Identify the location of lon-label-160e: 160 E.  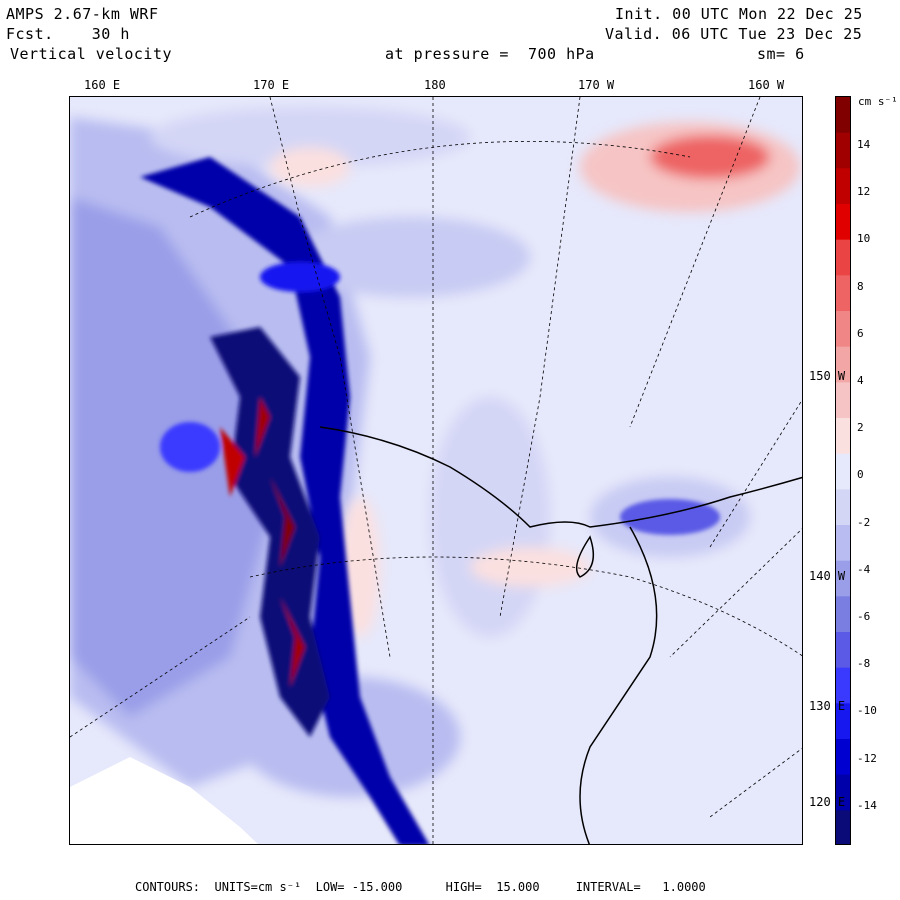
(102, 85).